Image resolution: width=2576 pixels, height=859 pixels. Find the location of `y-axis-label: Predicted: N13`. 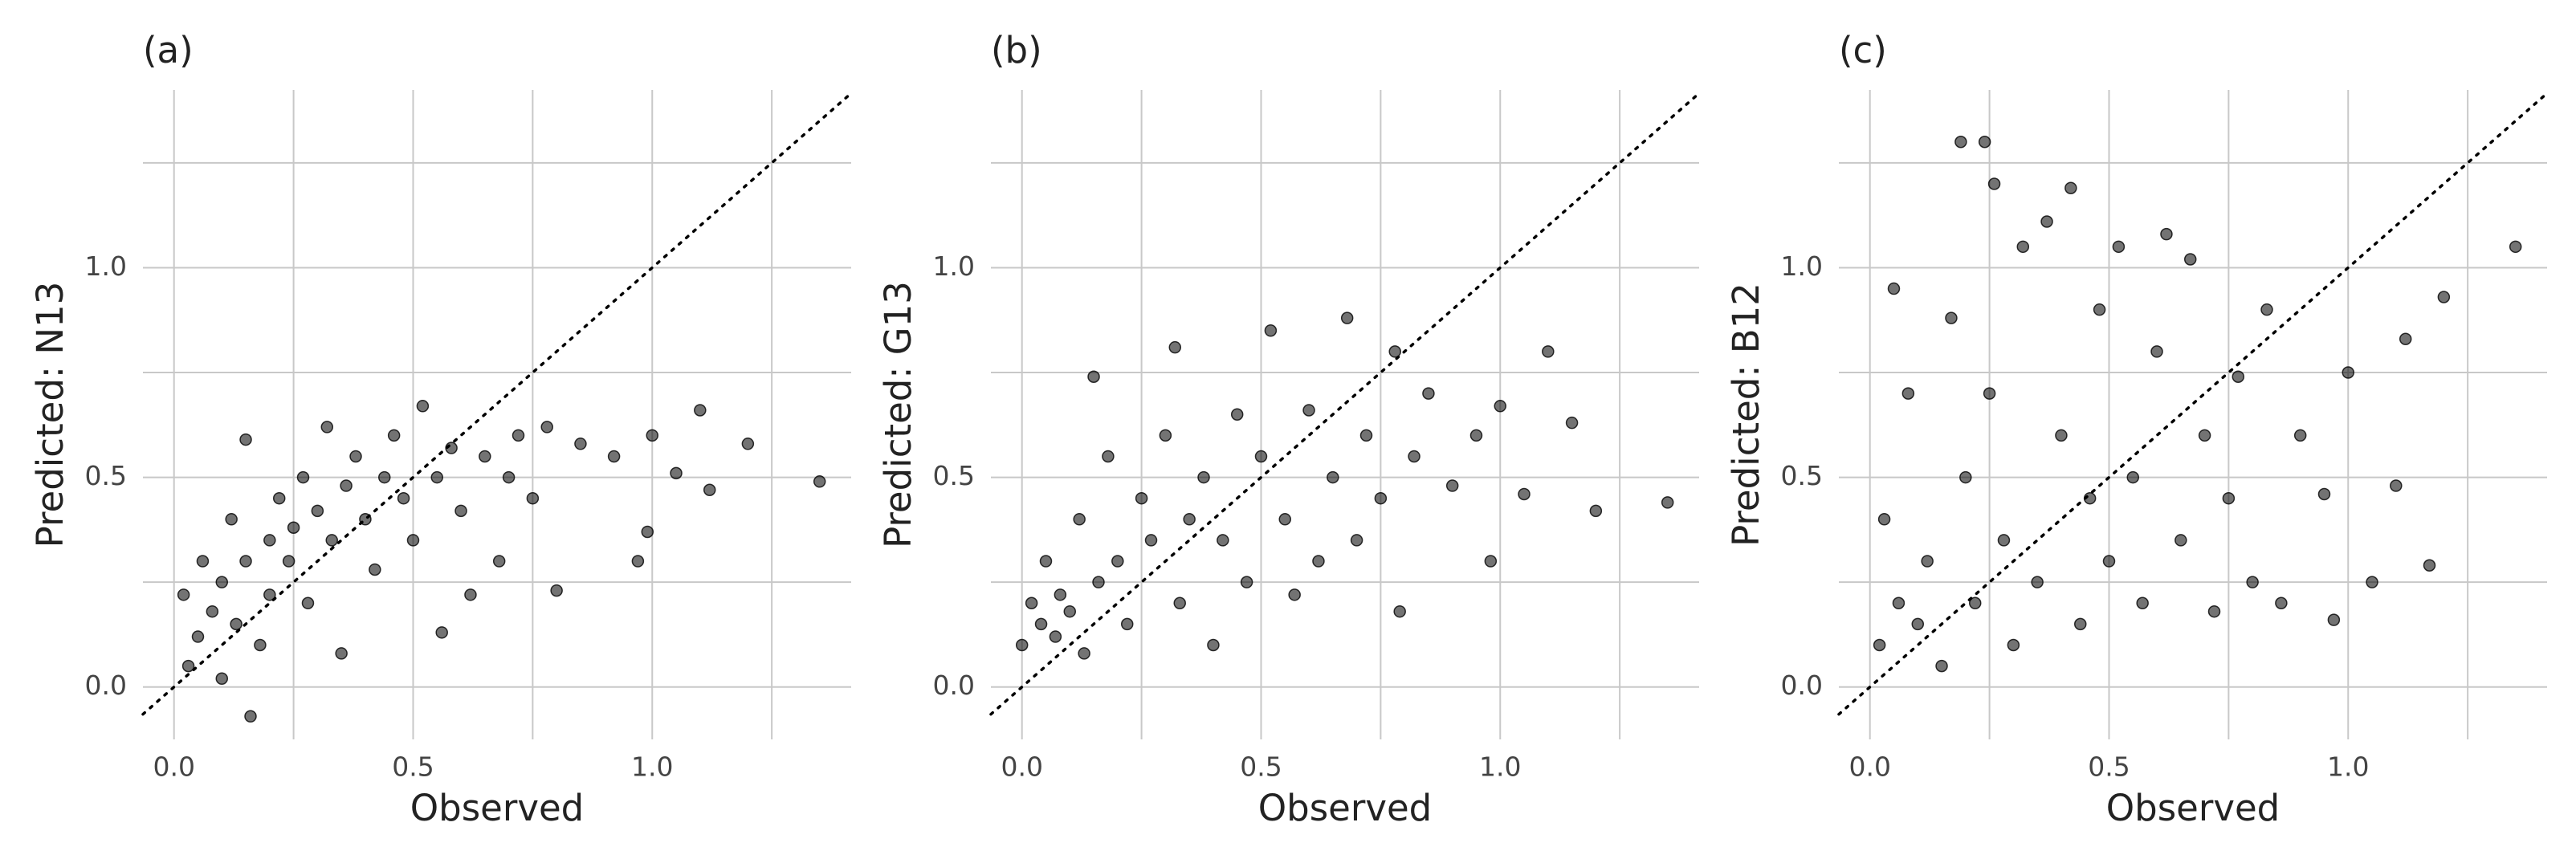

y-axis-label: Predicted: N13 is located at coordinates (50, 415).